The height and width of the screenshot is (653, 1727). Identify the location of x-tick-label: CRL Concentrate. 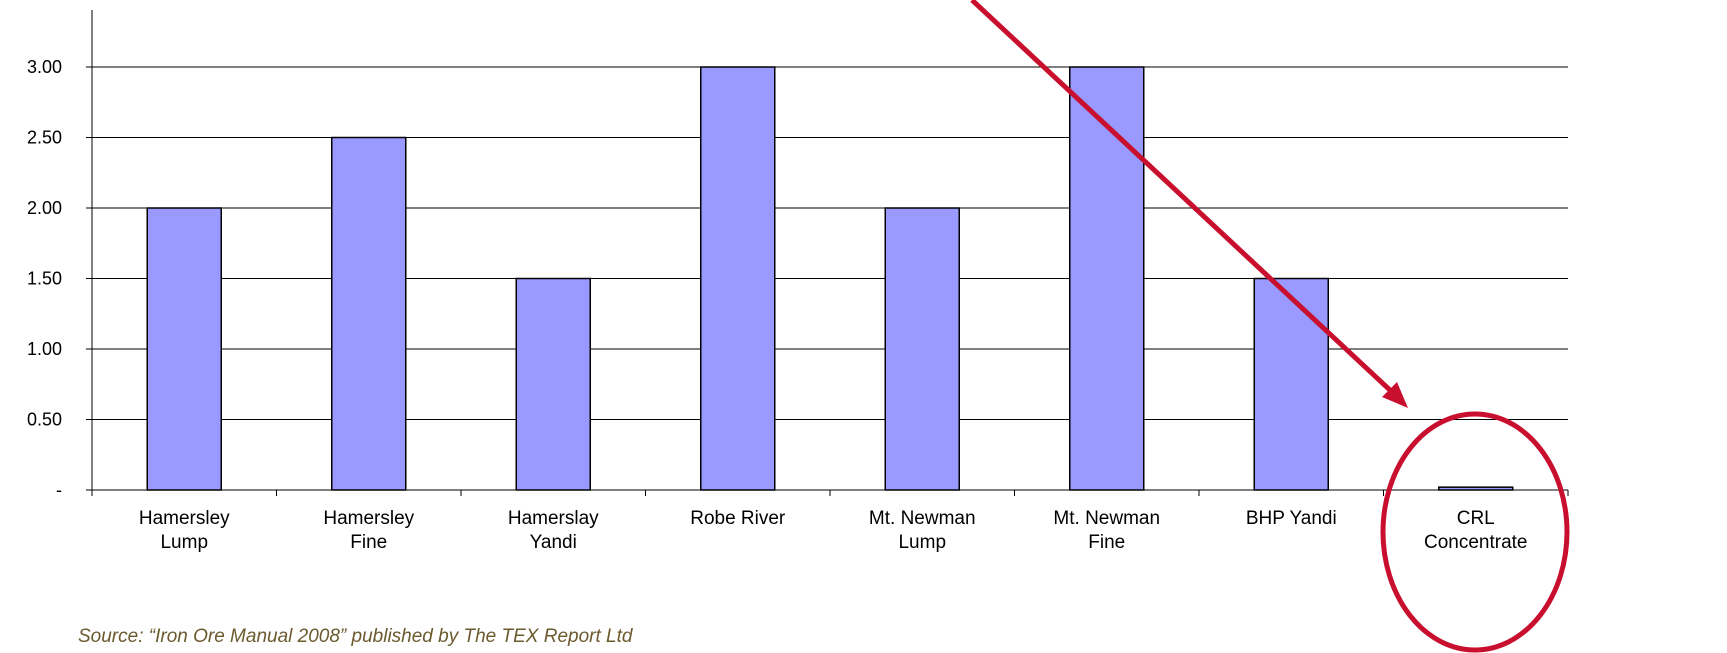
(1476, 530).